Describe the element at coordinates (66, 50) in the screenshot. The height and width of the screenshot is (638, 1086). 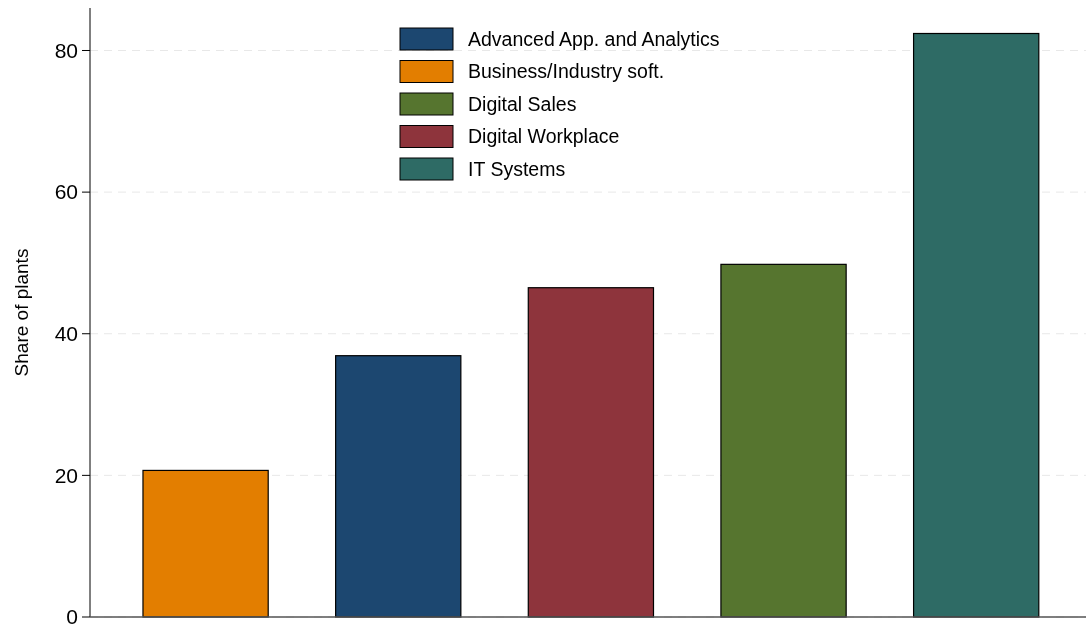
I see `y-tick-label: 80` at that location.